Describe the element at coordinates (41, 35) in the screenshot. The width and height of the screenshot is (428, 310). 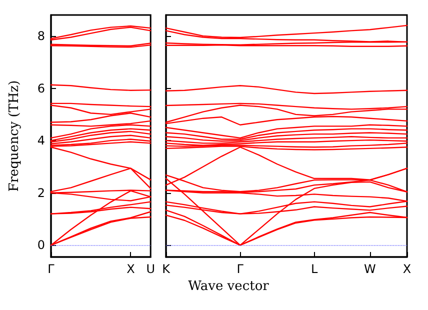
I see `y-tick-label: 8` at that location.